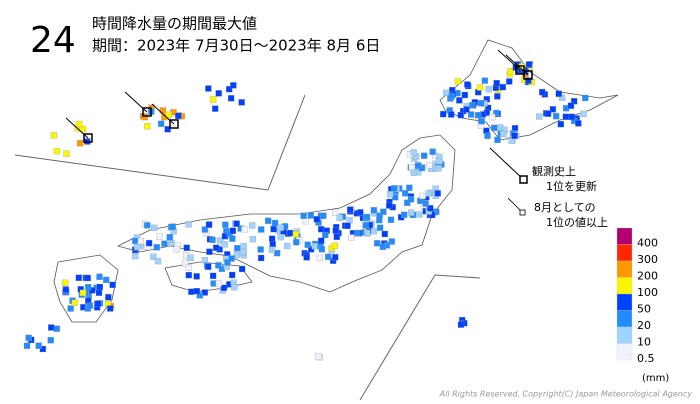 The height and width of the screenshot is (404, 700). Describe the element at coordinates (507, 164) in the screenshot. I see `note-leader` at that location.